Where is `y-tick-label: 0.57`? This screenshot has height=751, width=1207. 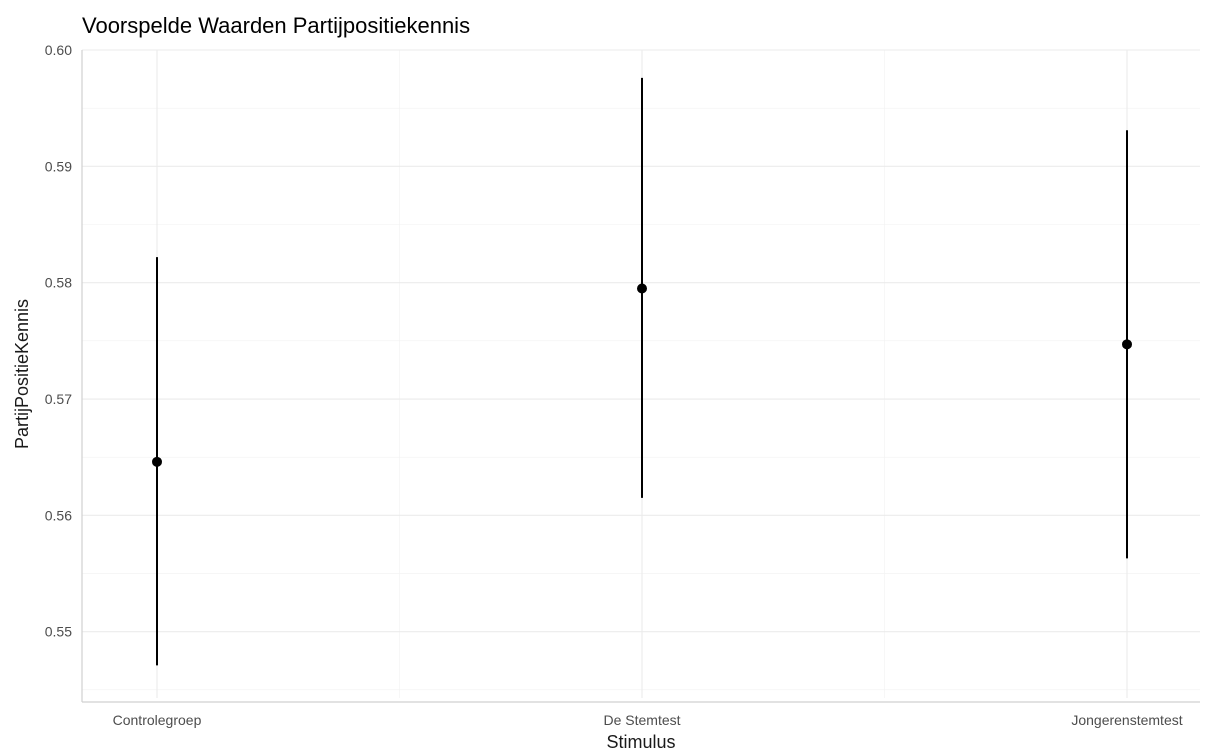 y-tick-label: 0.57 is located at coordinates (58, 399).